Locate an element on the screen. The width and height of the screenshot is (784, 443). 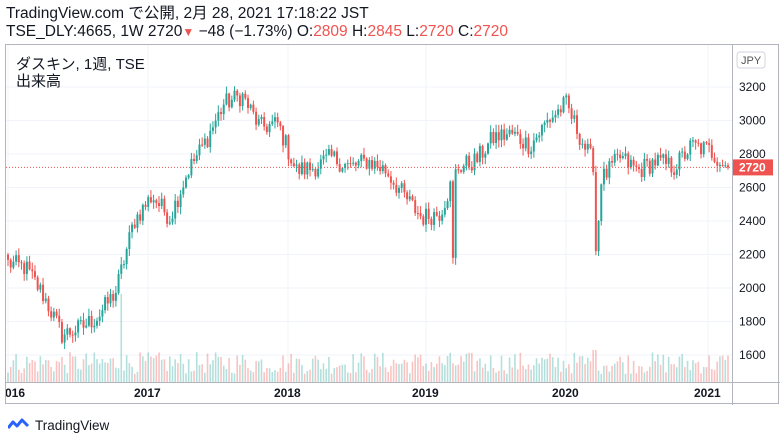
high-value: 2845 is located at coordinates (384, 31).